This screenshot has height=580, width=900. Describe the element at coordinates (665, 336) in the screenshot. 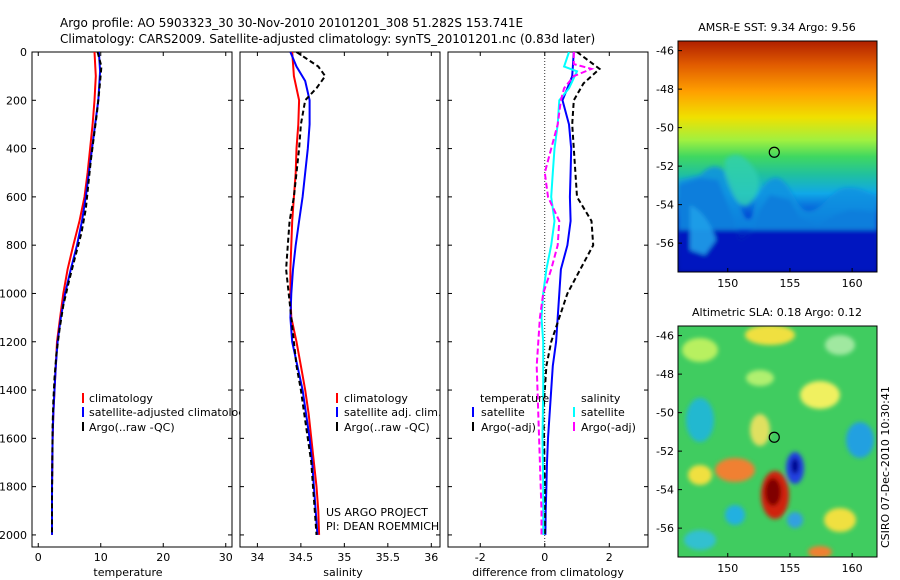

I see `sla-ytick-label: -46` at that location.